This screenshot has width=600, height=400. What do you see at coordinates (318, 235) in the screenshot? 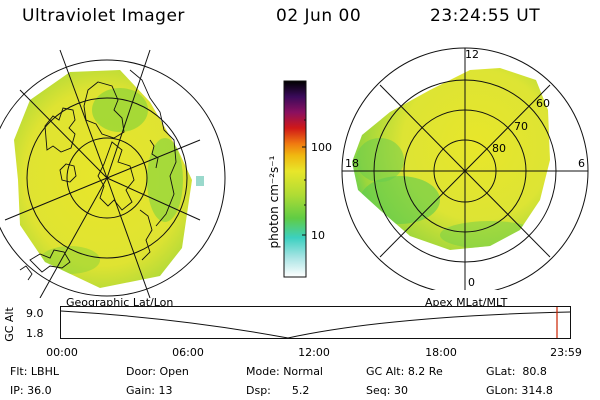
I see `colorbar-tick-10: 10` at bounding box center [318, 235].